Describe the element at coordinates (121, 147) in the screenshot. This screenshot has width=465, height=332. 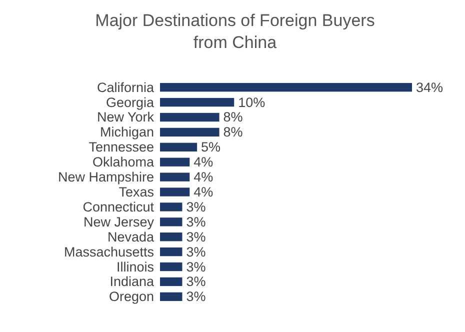
I see `y-tick-label: Tennessee` at that location.